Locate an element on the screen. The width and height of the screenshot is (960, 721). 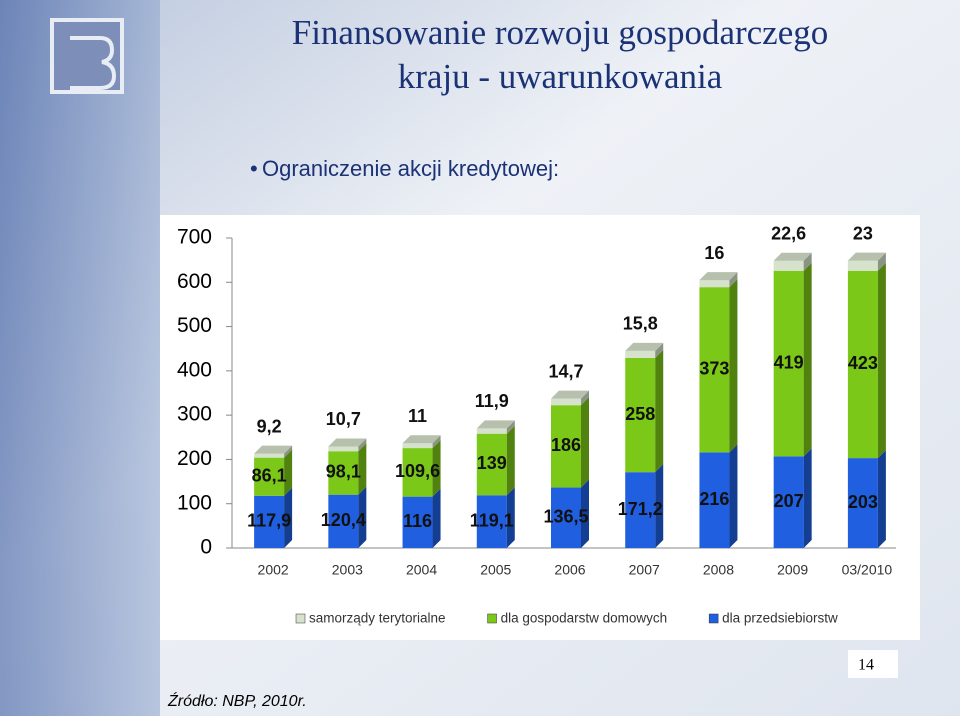
value-label: 139 is located at coordinates (492, 463).